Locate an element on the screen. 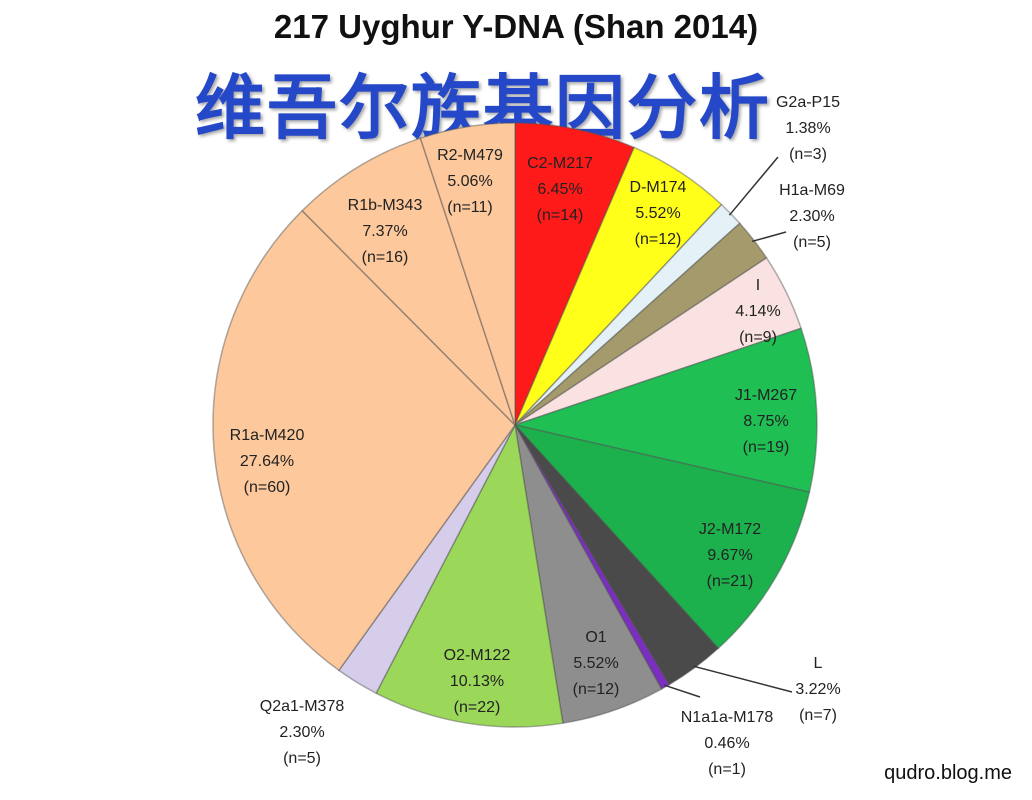  chart-title: 217 Uyghur Y-DNA (Shan 2014) is located at coordinates (516, 26).